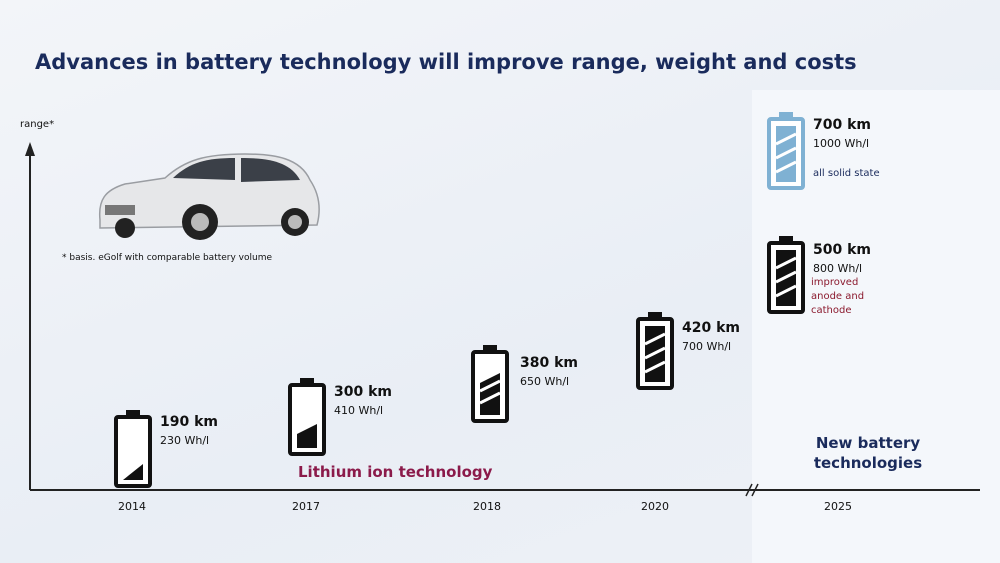  I want to click on era-label: New battery technologies, so click(868, 453).